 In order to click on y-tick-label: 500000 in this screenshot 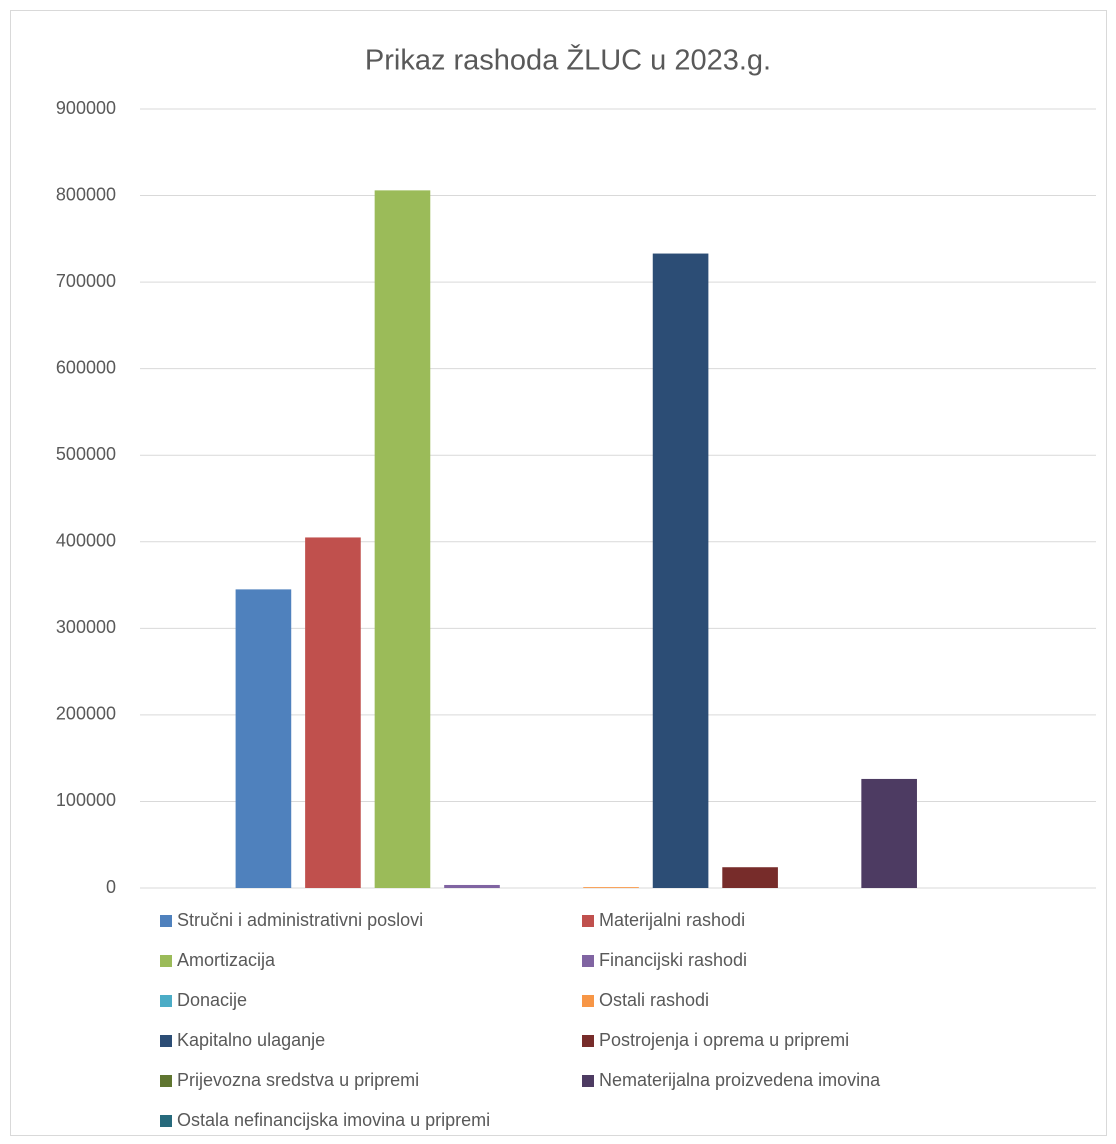, I will do `click(86, 454)`.